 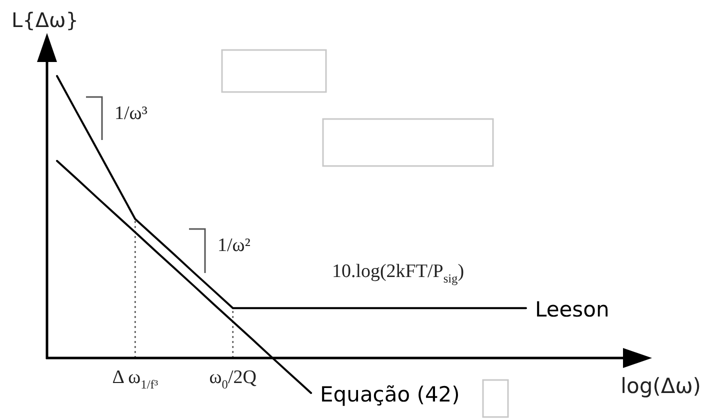 What do you see at coordinates (234, 245) in the screenshot?
I see `annotation: 1/ω²` at bounding box center [234, 245].